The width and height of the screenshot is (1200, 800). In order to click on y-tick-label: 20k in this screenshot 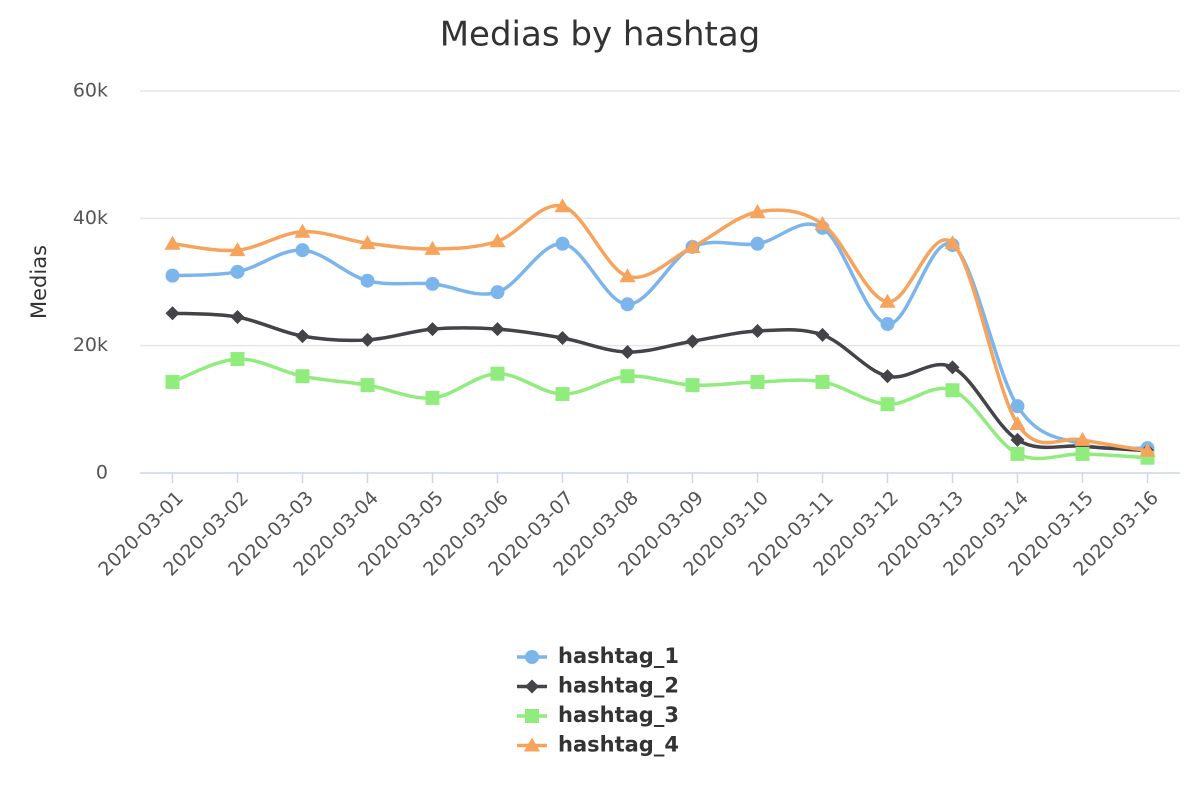, I will do `click(90, 345)`.